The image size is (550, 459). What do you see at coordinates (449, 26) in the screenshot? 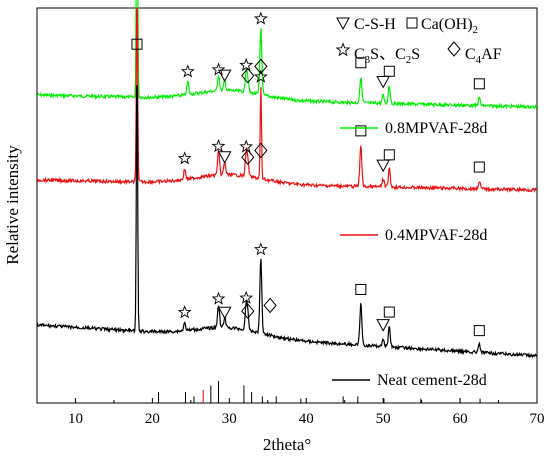
I see `legend-ch-label: Ca(OH)2` at bounding box center [449, 26].